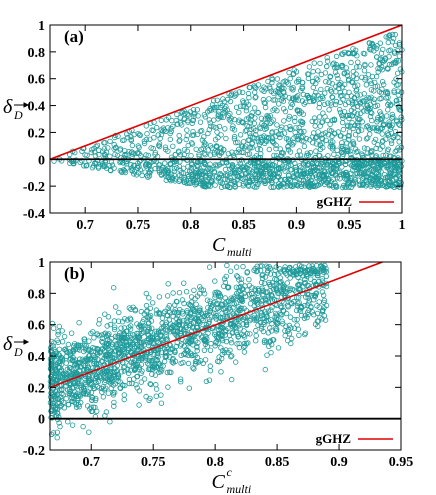 Image resolution: width=436 pixels, height=495 pixels. I want to click on y-tick-label: -0.2, so click(34, 187).